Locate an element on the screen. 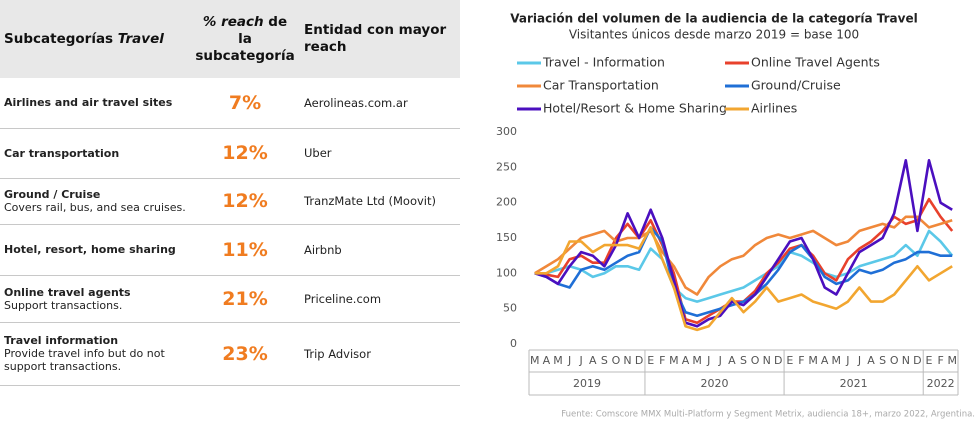 The image size is (979, 424). legend-label: Travel - Information is located at coordinates (603, 62).